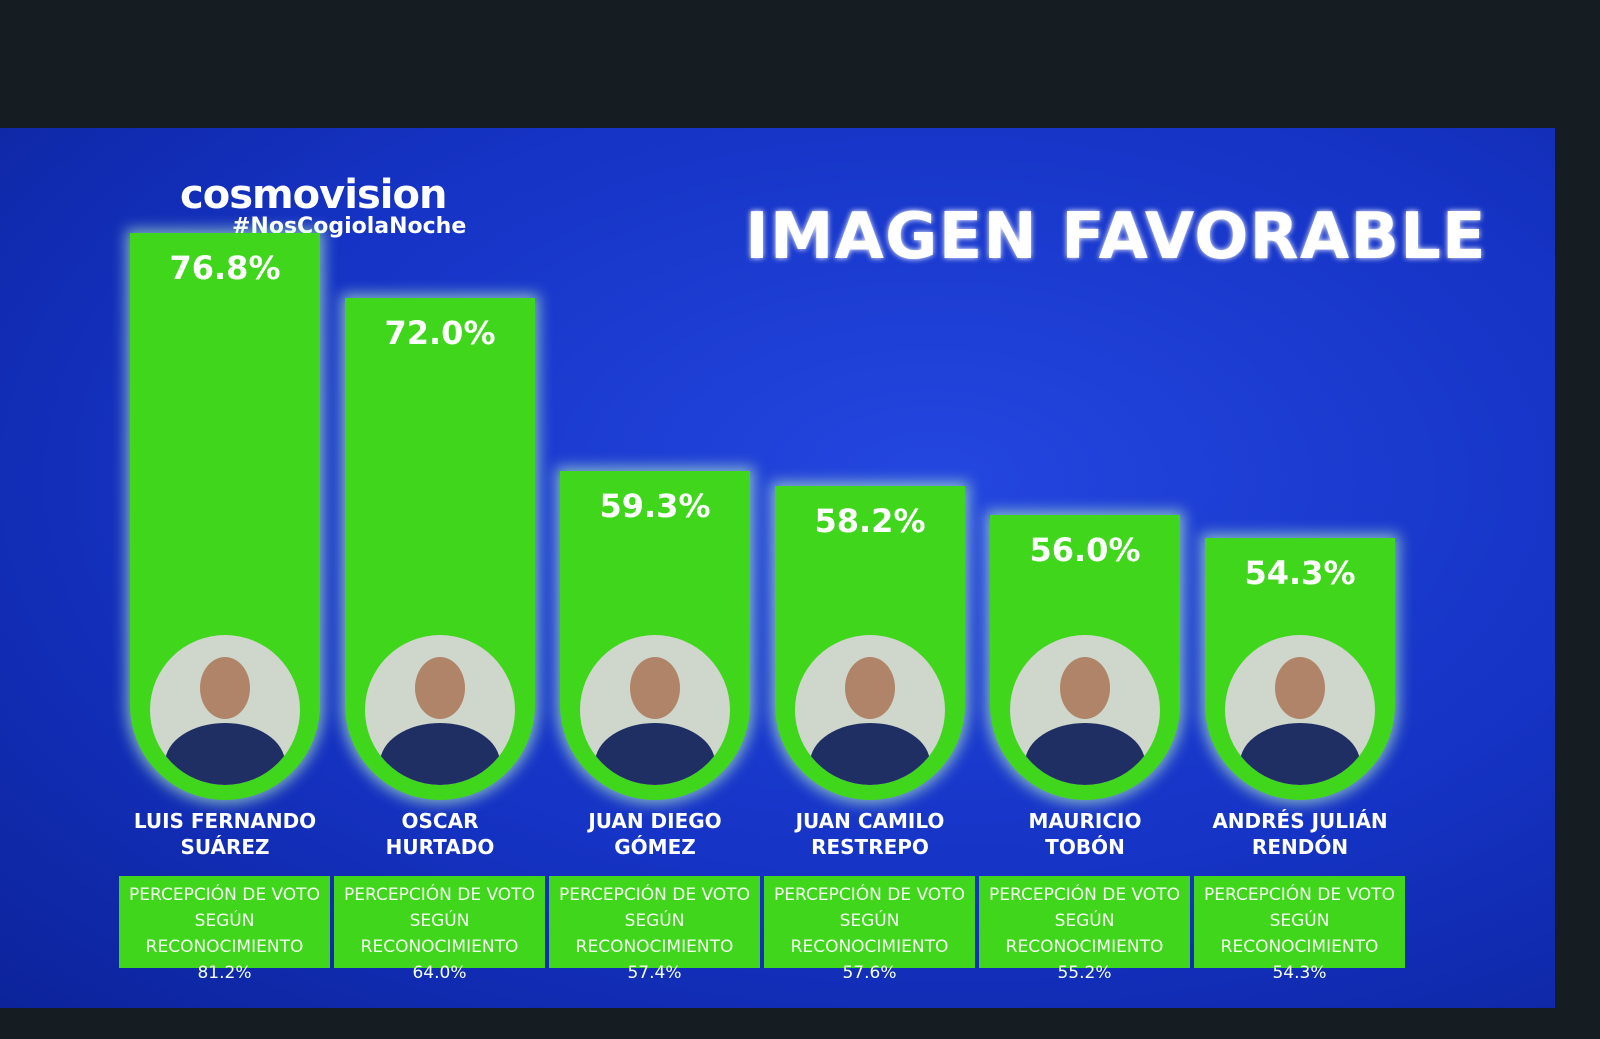  Describe the element at coordinates (225, 268) in the screenshot. I see `value-label: 76.8%` at that location.